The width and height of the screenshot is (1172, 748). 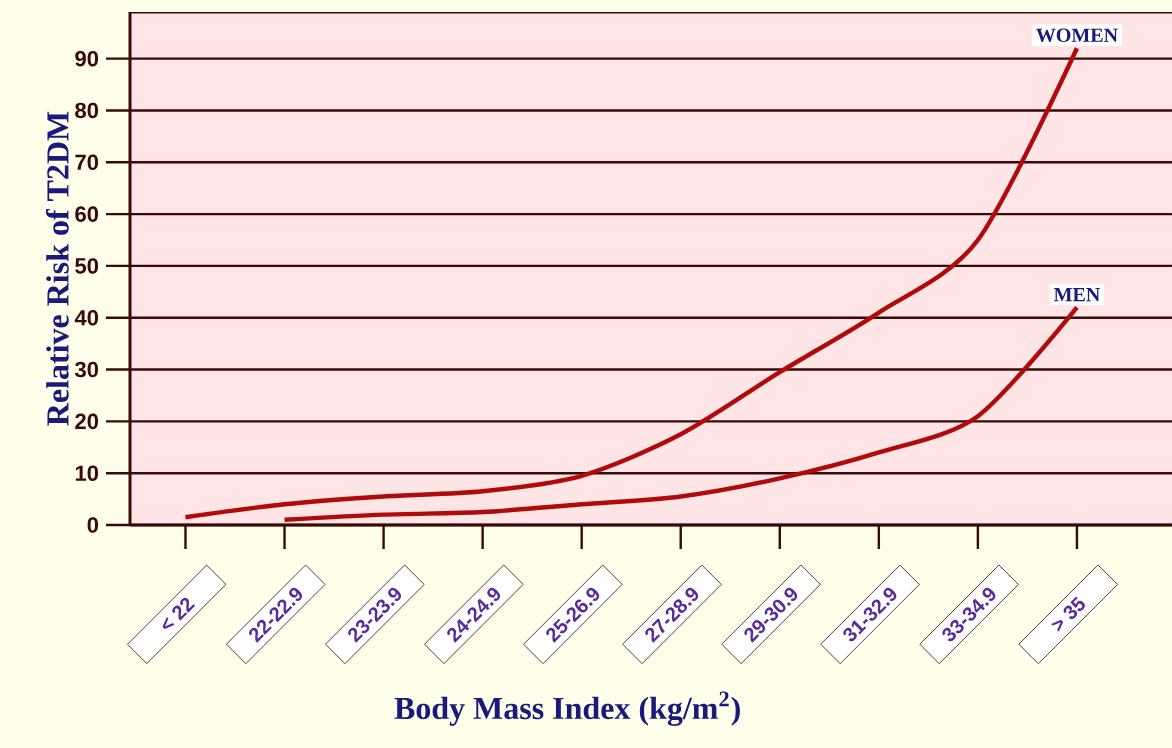 What do you see at coordinates (1068, 614) in the screenshot?
I see `x-tick-label: > 35` at bounding box center [1068, 614].